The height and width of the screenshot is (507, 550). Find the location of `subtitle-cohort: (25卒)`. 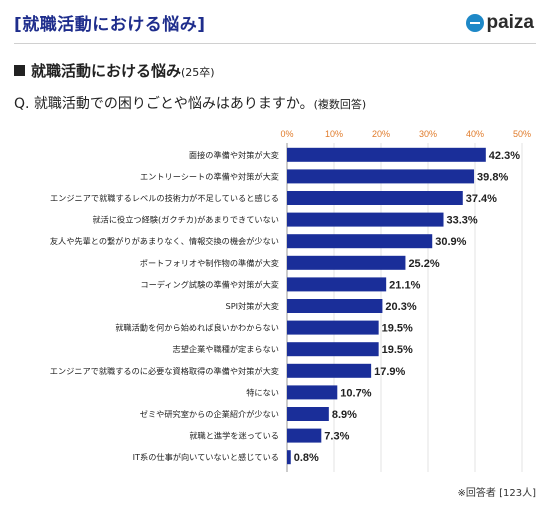

subtitle-cohort: (25卒) is located at coordinates (198, 72).